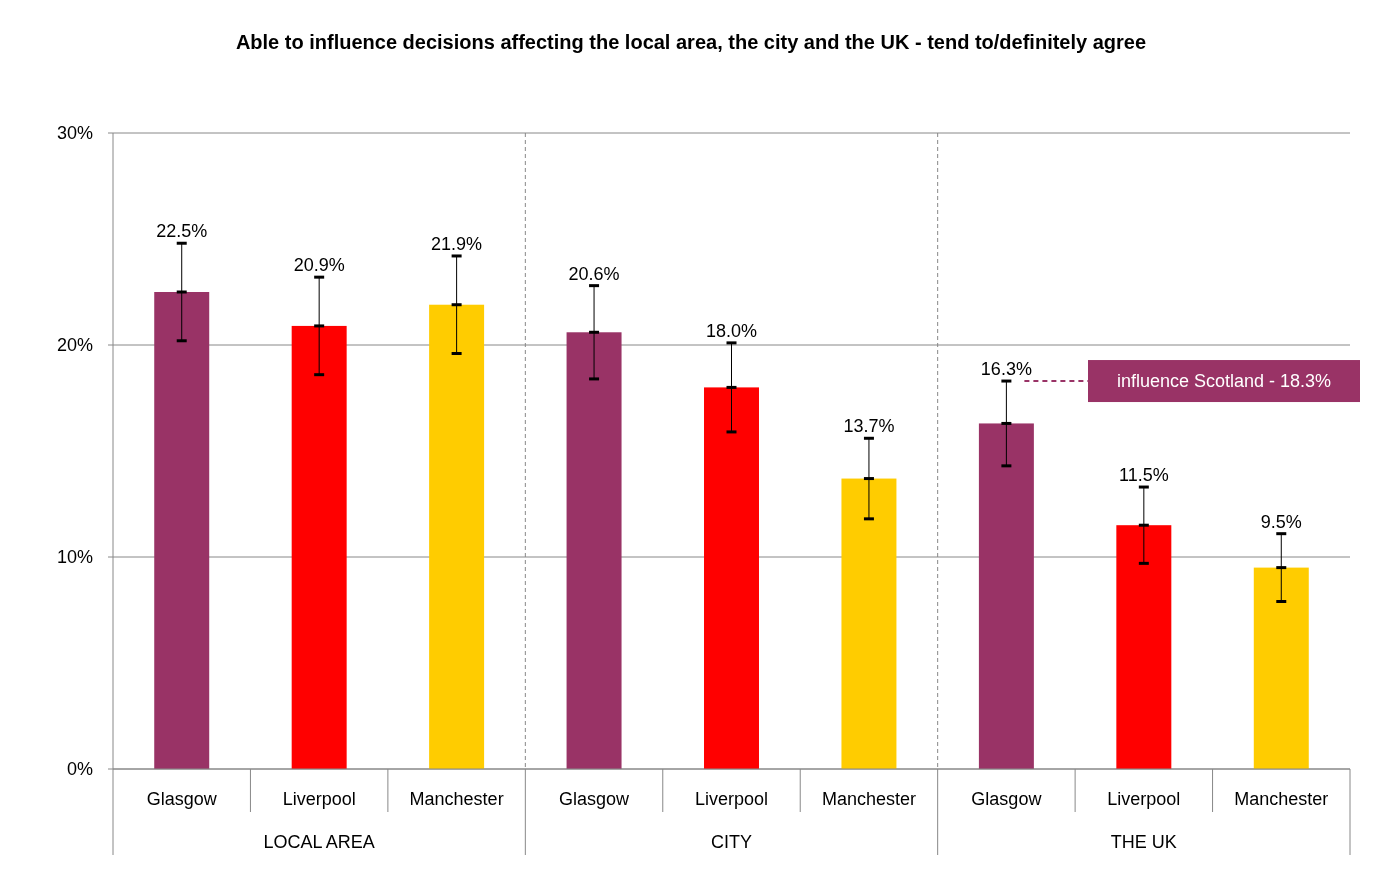 This screenshot has width=1382, height=895. I want to click on text: THE UK, so click(1143, 842).